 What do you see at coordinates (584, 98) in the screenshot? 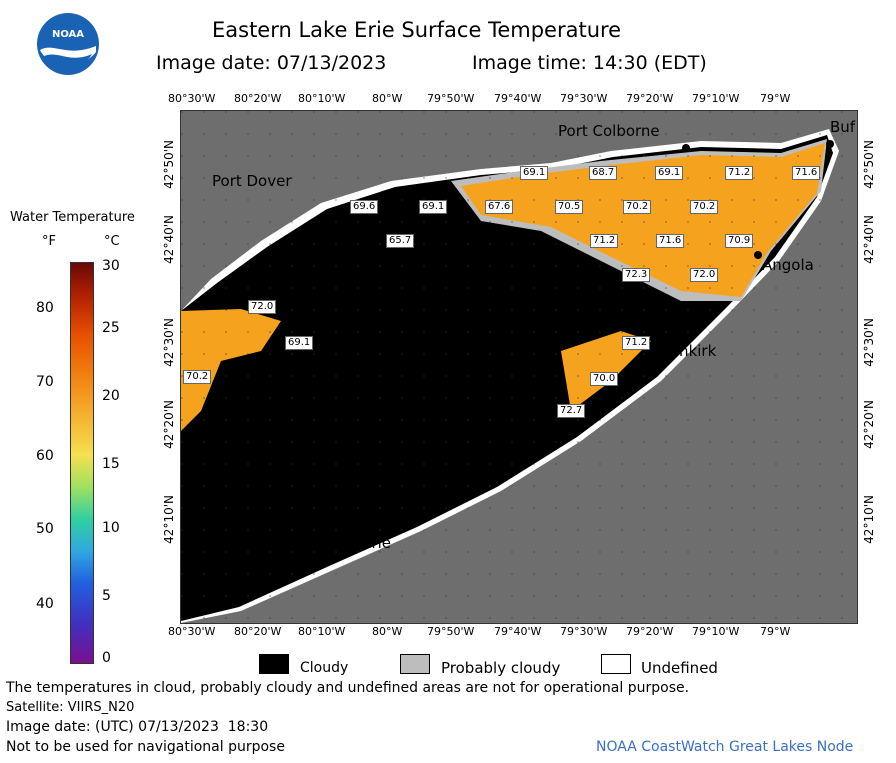
I see `lon-tick-top: 79°30'W` at bounding box center [584, 98].